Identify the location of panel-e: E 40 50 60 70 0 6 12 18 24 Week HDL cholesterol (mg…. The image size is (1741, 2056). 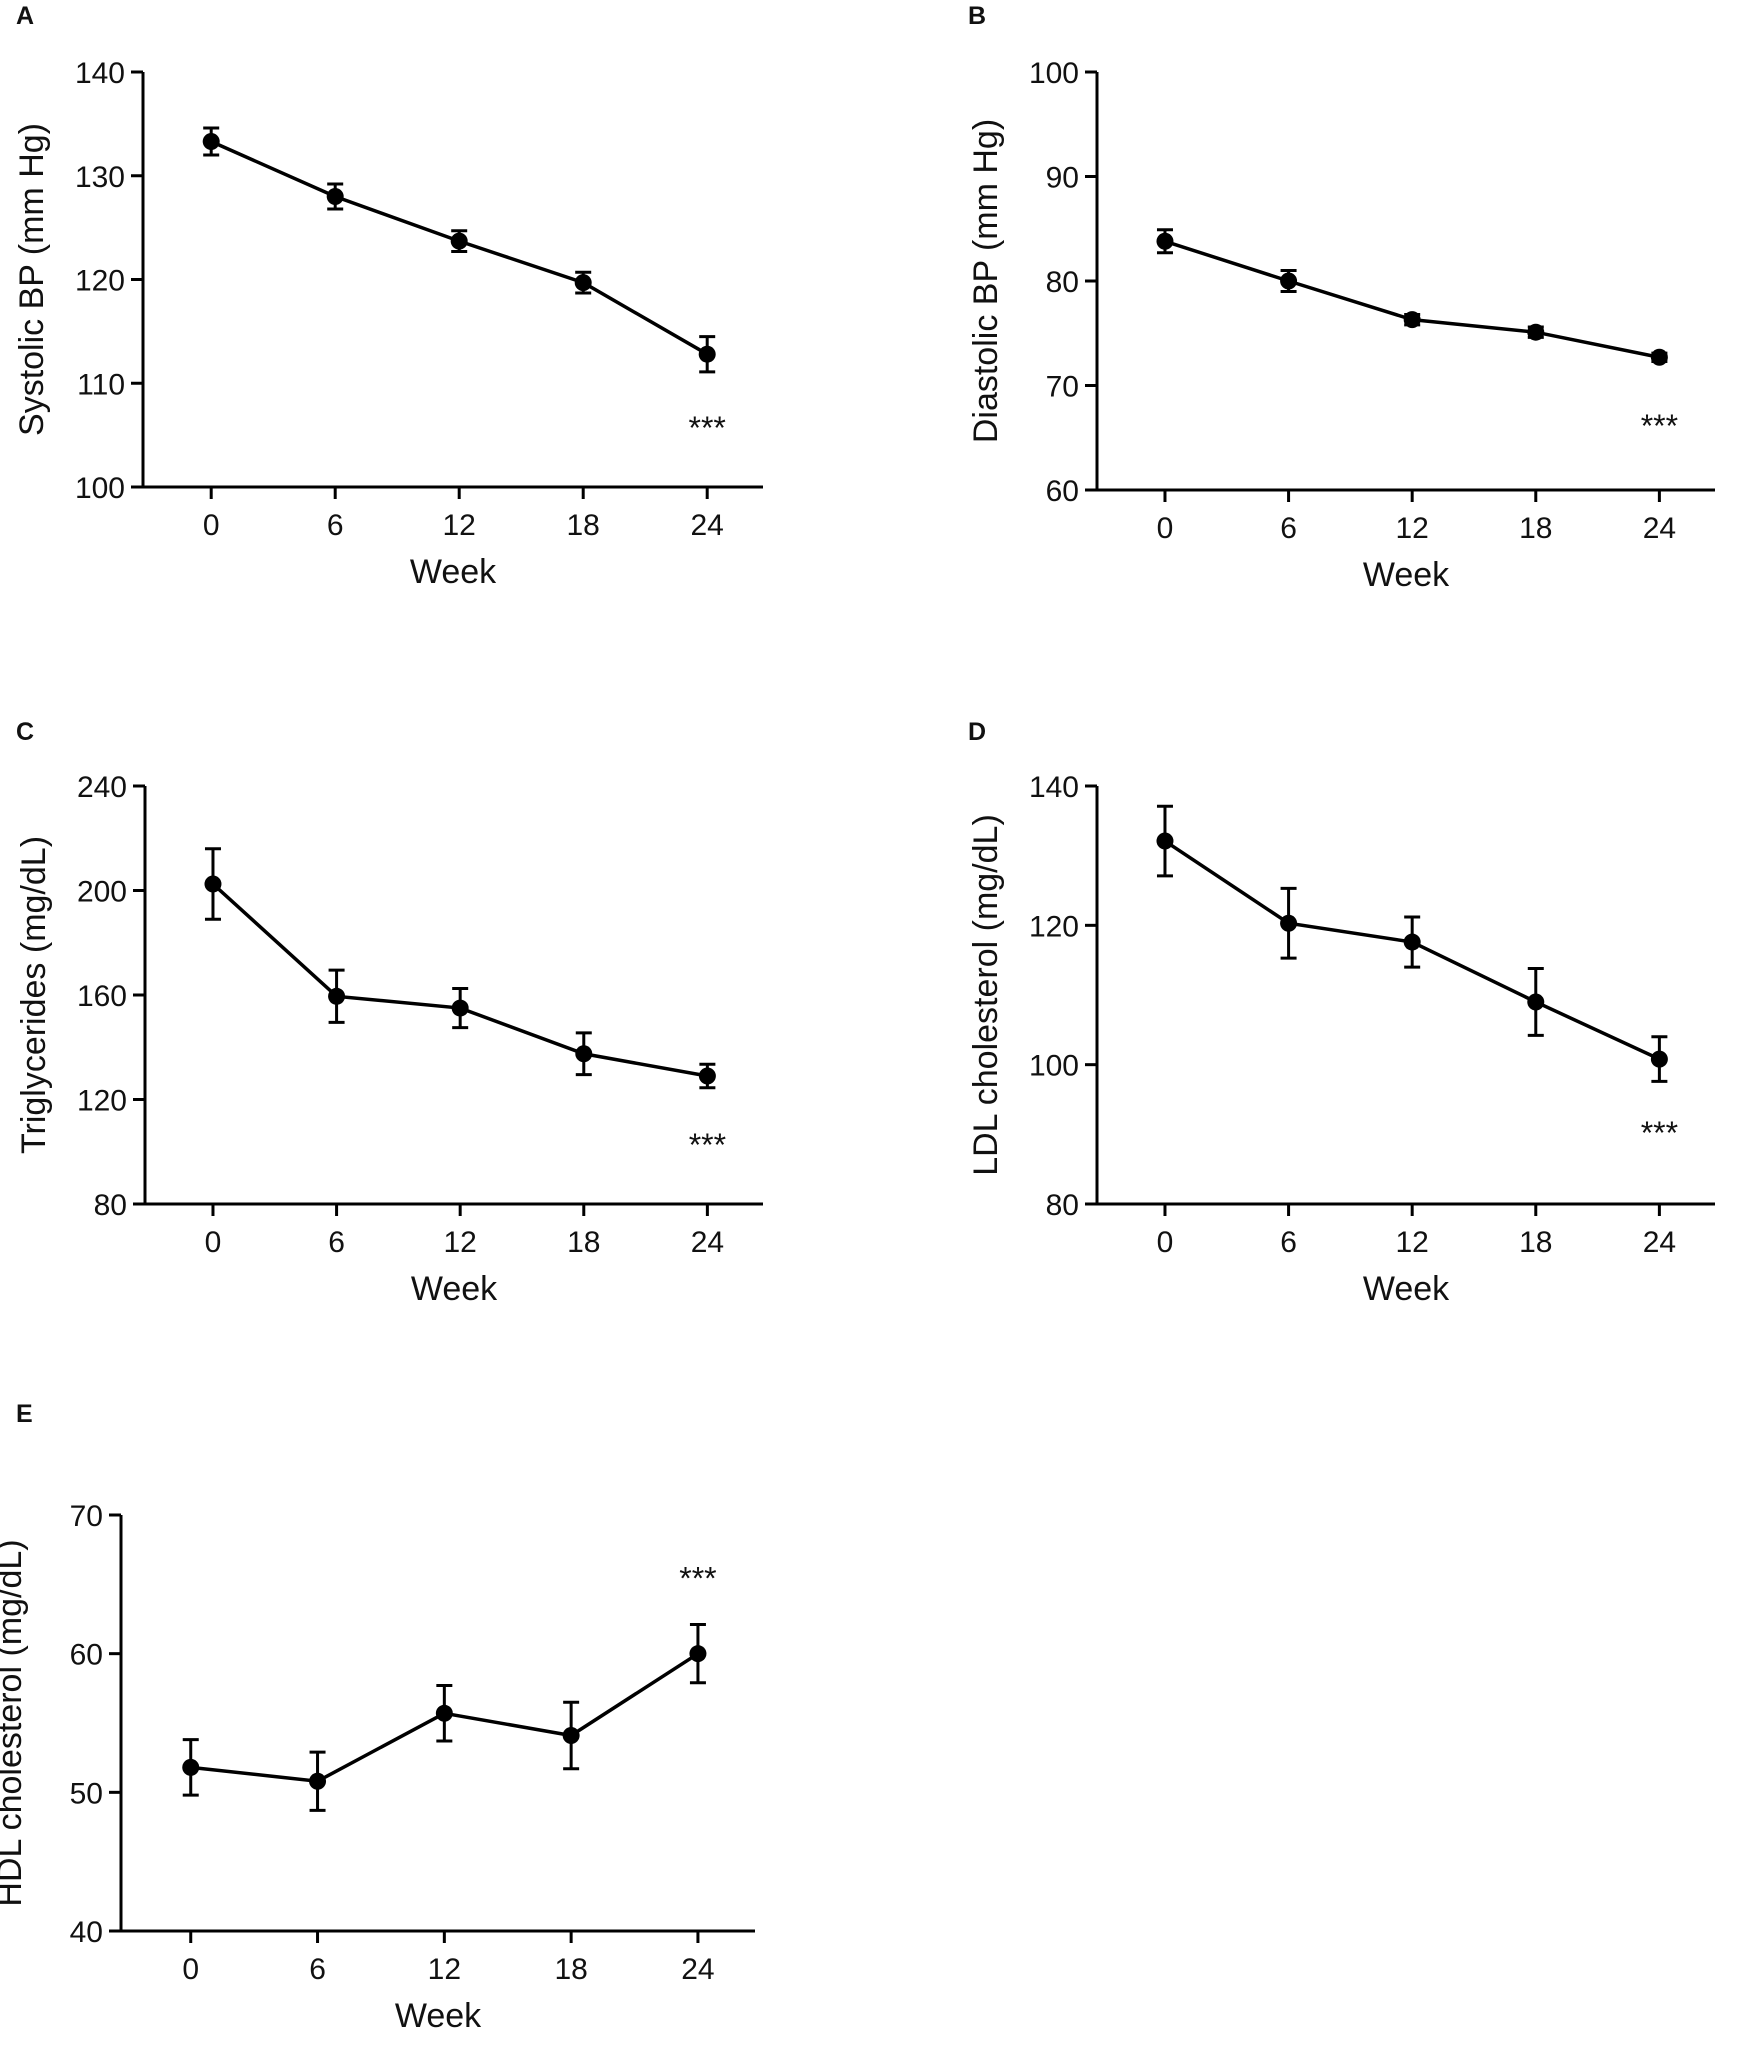
(377, 1717).